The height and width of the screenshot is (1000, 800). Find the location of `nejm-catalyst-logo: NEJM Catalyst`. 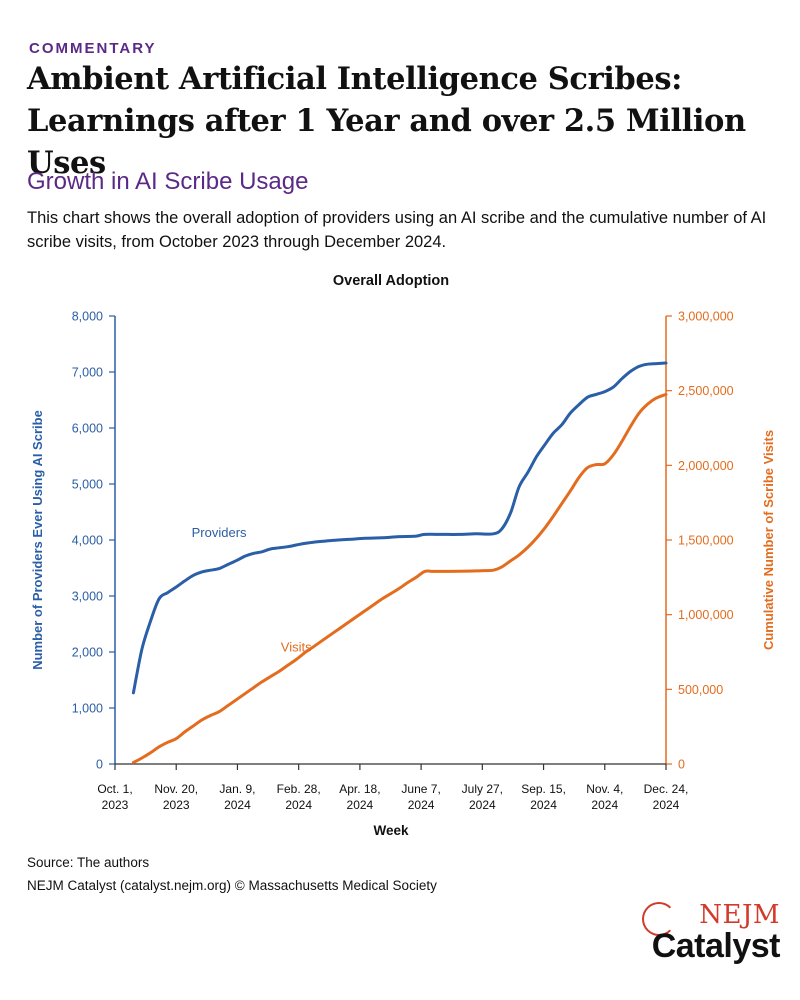

nejm-catalyst-logo: NEJM Catalyst is located at coordinates (710, 935).